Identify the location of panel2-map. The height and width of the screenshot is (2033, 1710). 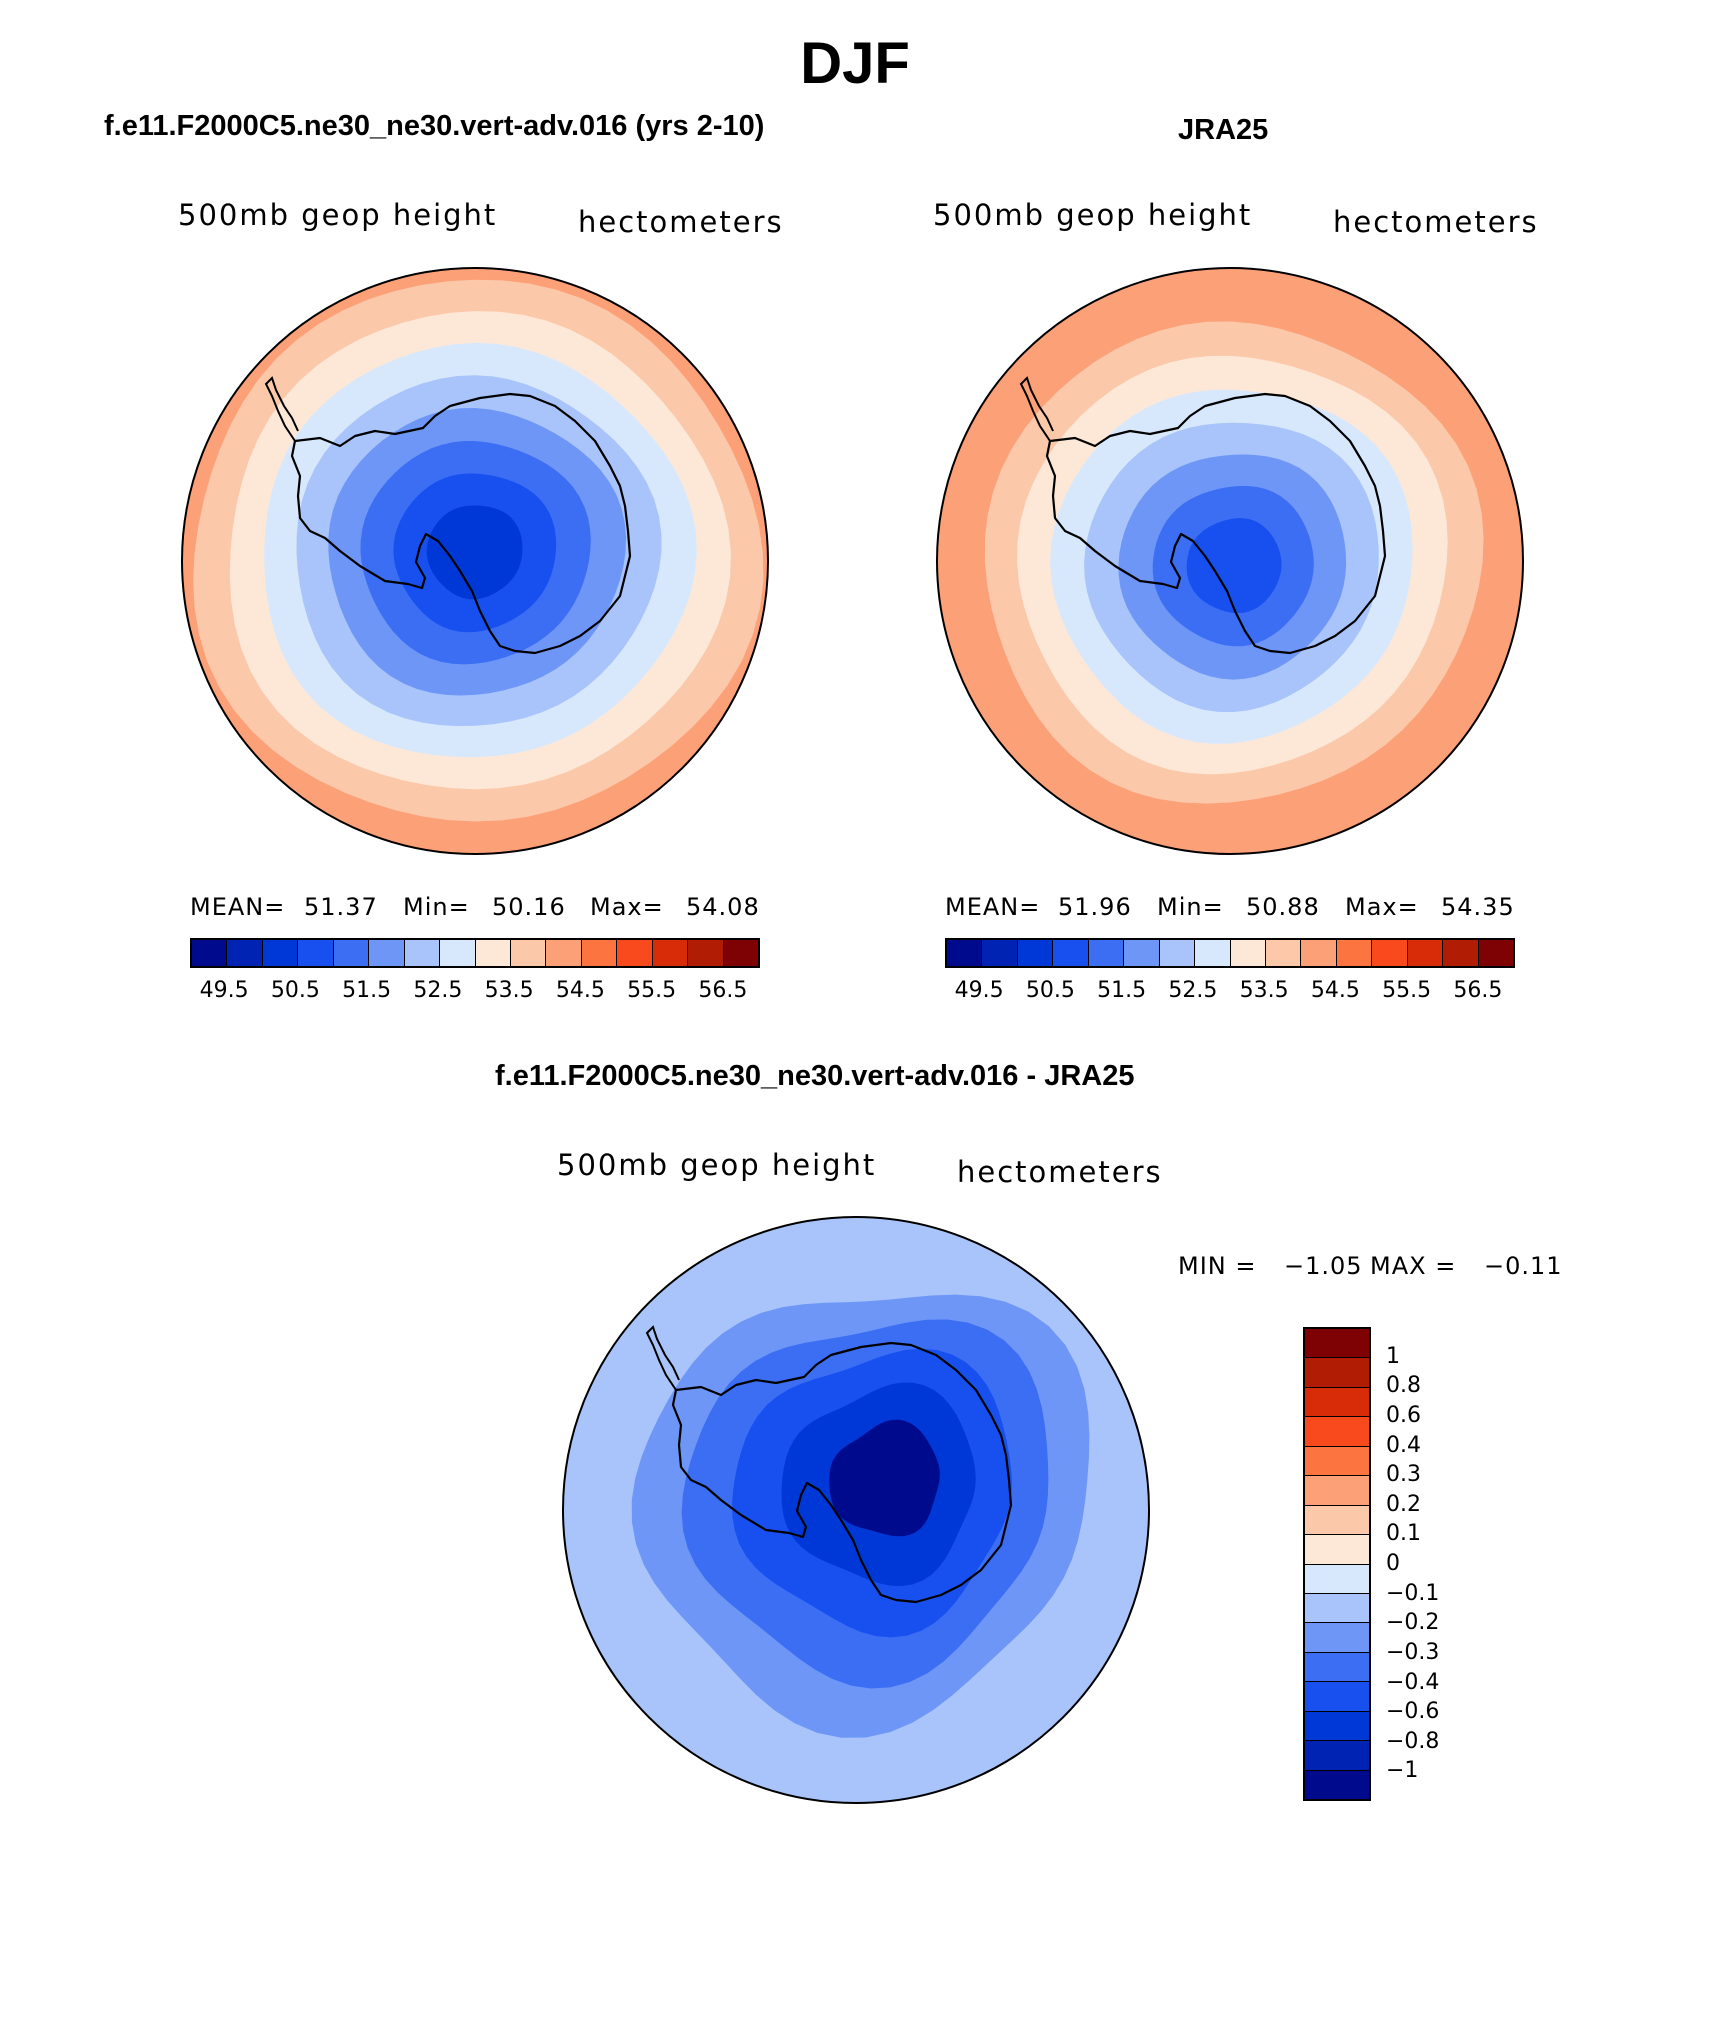
(1230, 561).